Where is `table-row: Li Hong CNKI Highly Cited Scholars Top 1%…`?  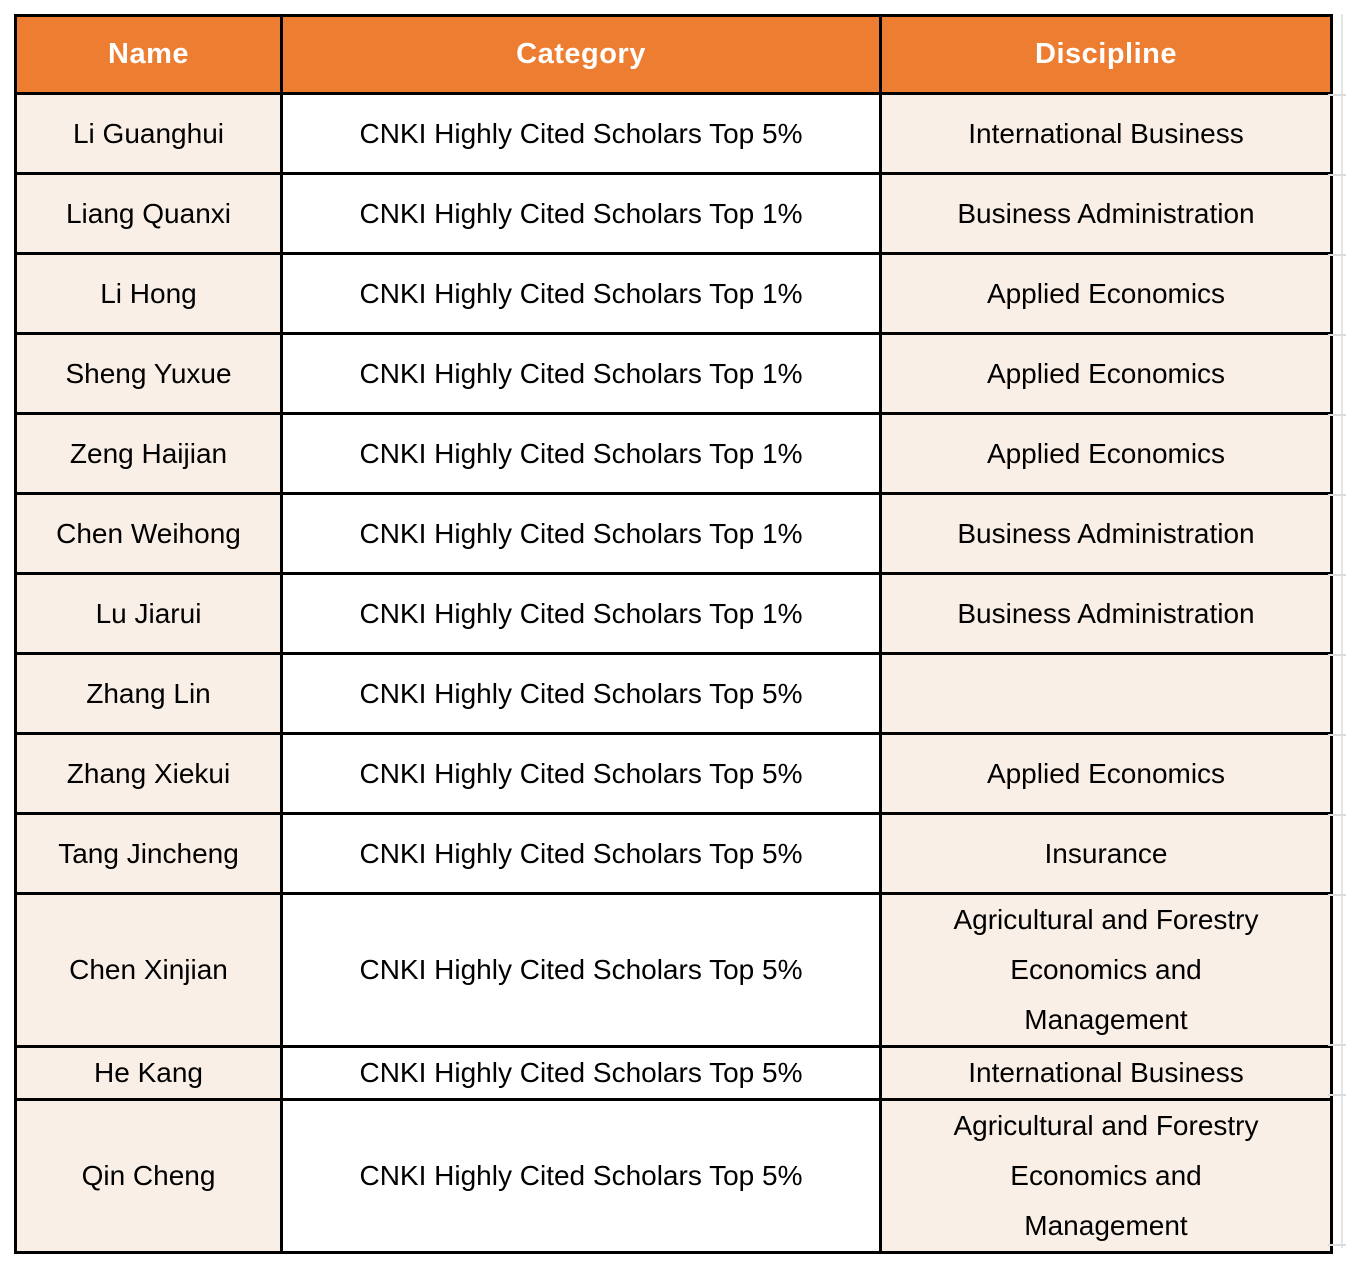
table-row: Li Hong CNKI Highly Cited Scholars Top 1%… is located at coordinates (673, 293).